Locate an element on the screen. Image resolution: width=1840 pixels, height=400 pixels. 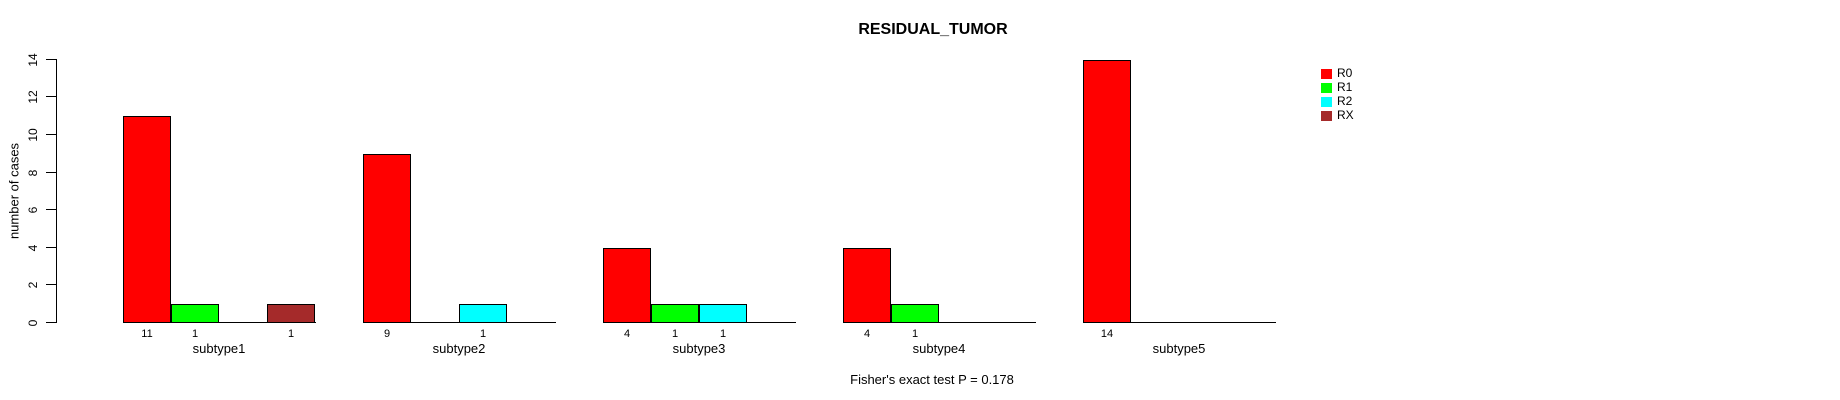
y-tick-label: 2 is located at coordinates (33, 285).